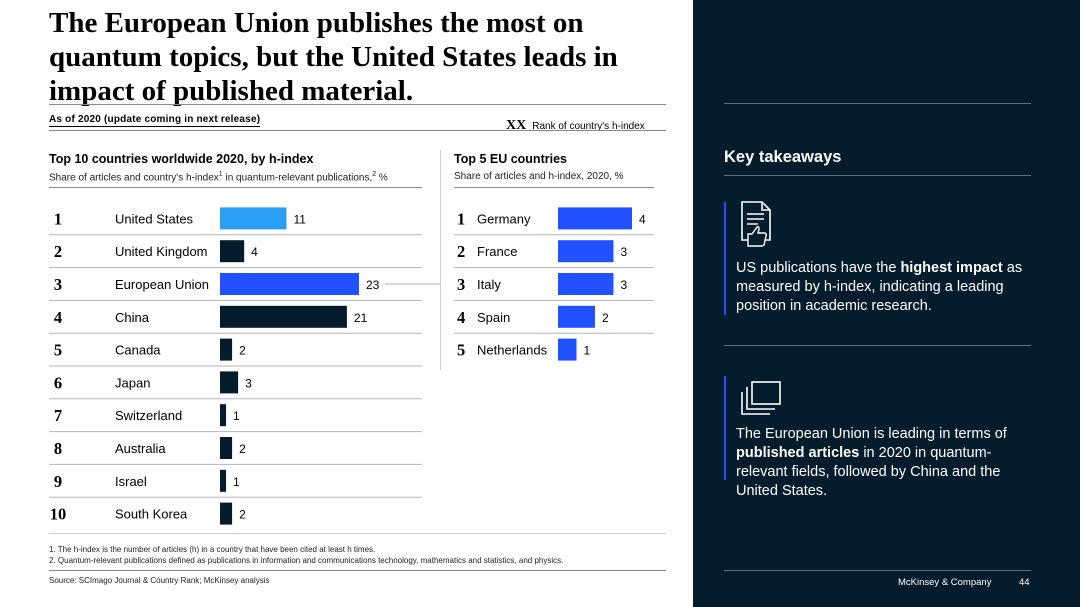  What do you see at coordinates (58, 514) in the screenshot?
I see `world-rank-label: 10` at bounding box center [58, 514].